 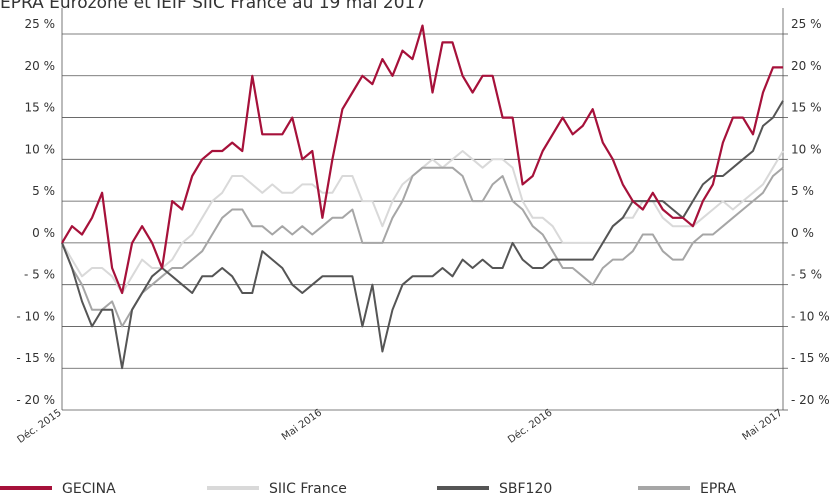 I want to click on x-tick-label: Déc. 2015, so click(x=39, y=426).